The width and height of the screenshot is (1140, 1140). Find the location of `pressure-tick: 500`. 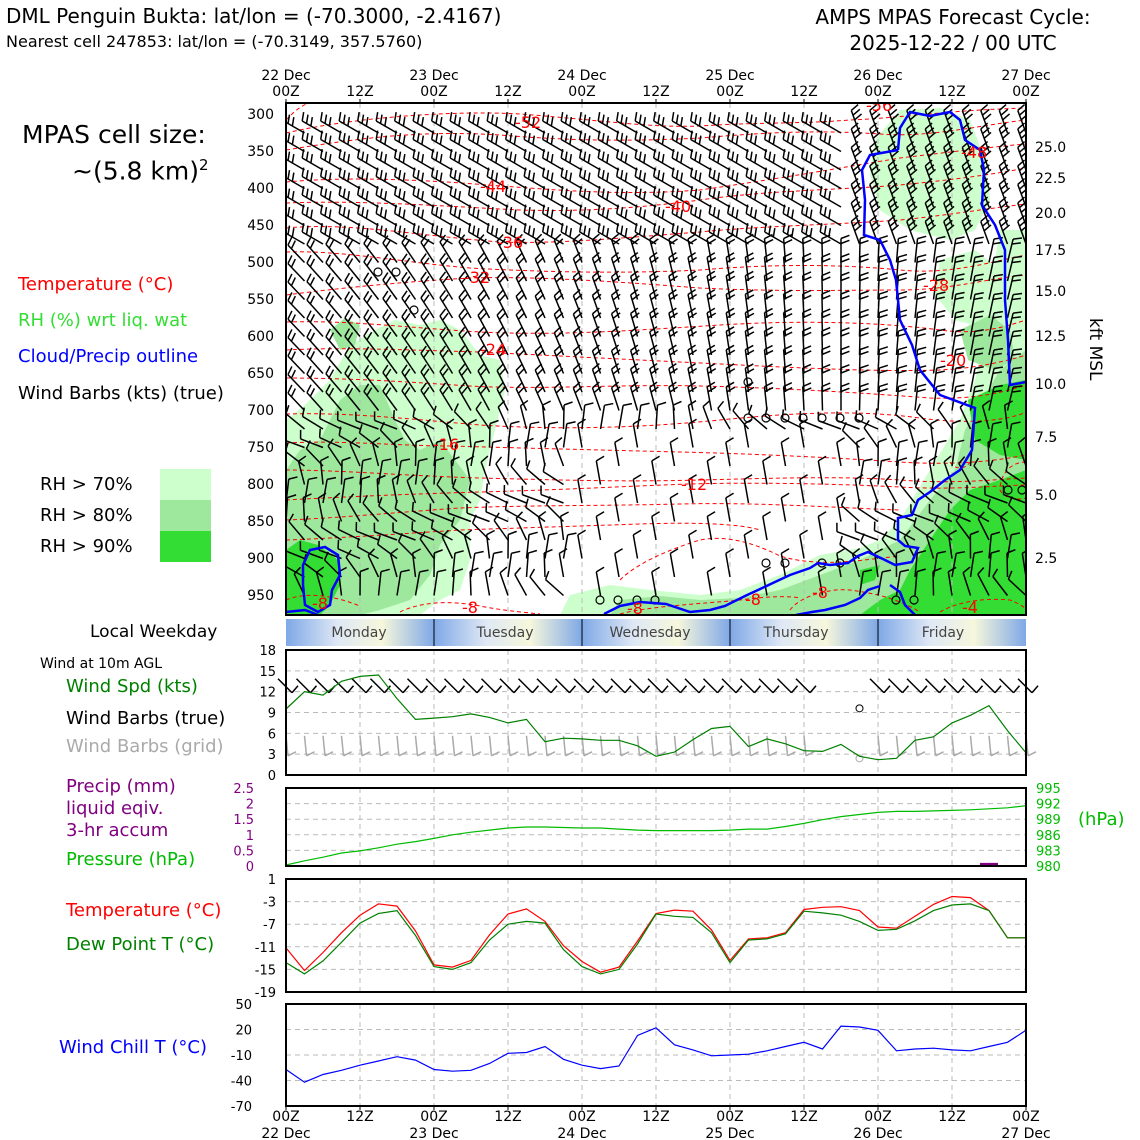

pressure-tick: 500 is located at coordinates (260, 263).